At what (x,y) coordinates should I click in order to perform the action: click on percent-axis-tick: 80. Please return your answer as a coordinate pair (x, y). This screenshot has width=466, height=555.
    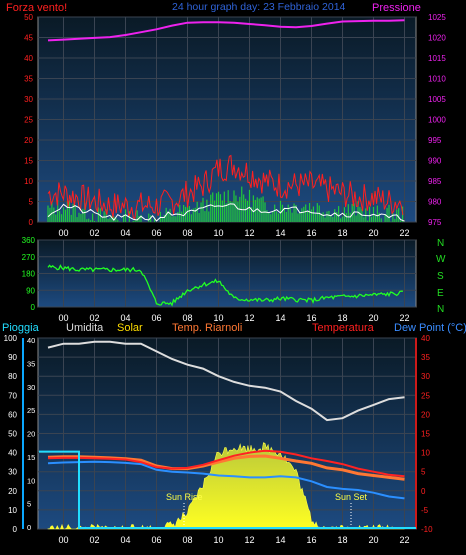
    Looking at the image, I should click on (12, 376).